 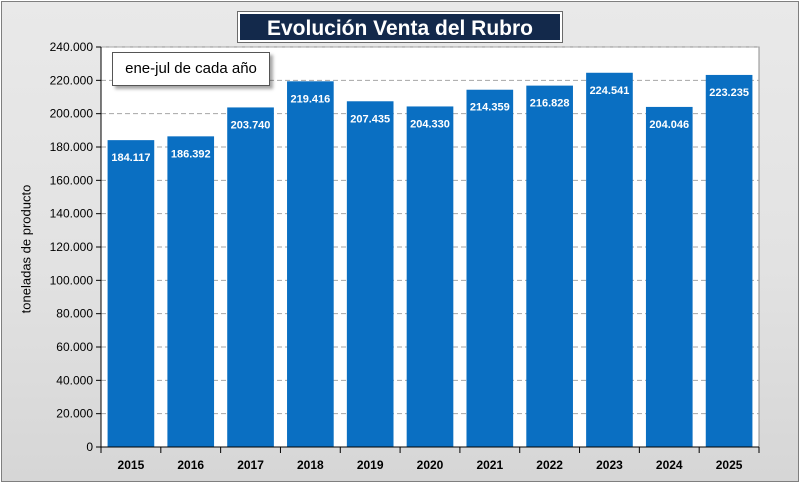 I want to click on x-tick-label-2020: 2020, so click(x=430, y=465).